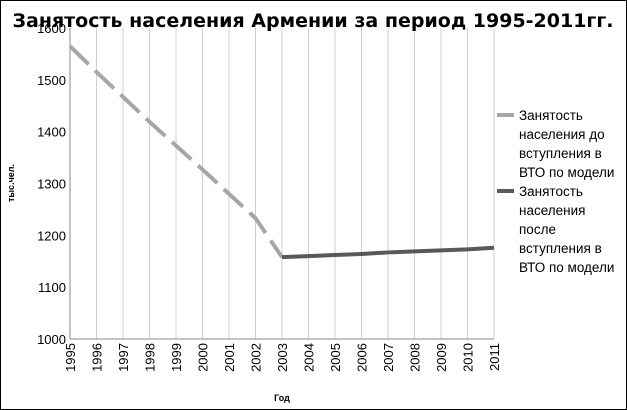 This screenshot has height=410, width=627. Describe the element at coordinates (51, 339) in the screenshot. I see `y-tick-label: 1000` at that location.